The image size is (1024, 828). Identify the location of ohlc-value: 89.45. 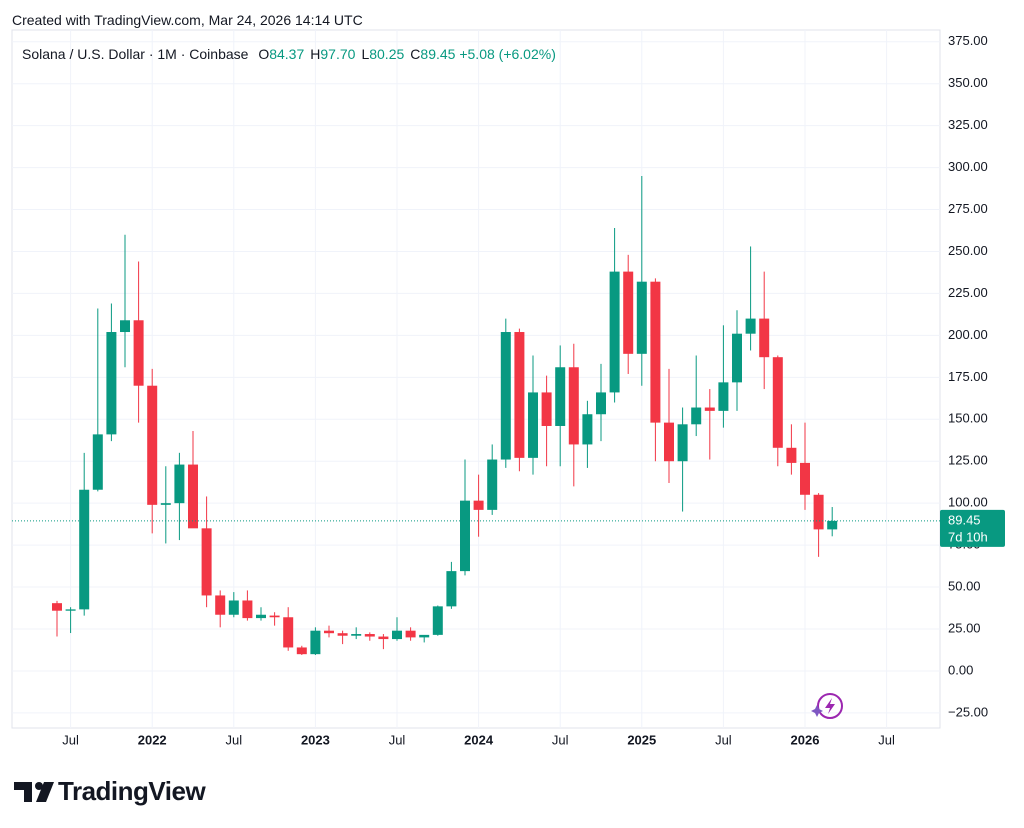
(438, 54).